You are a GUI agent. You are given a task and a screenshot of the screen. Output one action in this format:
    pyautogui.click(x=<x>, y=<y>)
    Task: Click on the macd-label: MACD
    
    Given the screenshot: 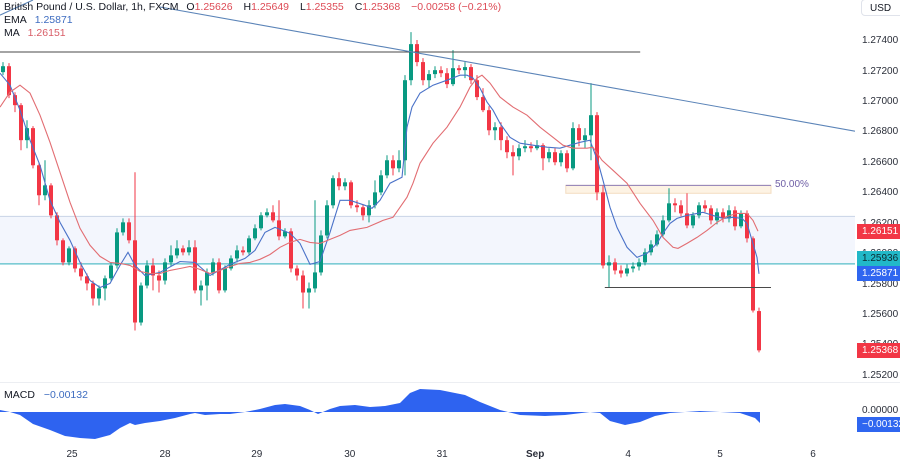 What is the action you would take?
    pyautogui.click(x=19, y=395)
    